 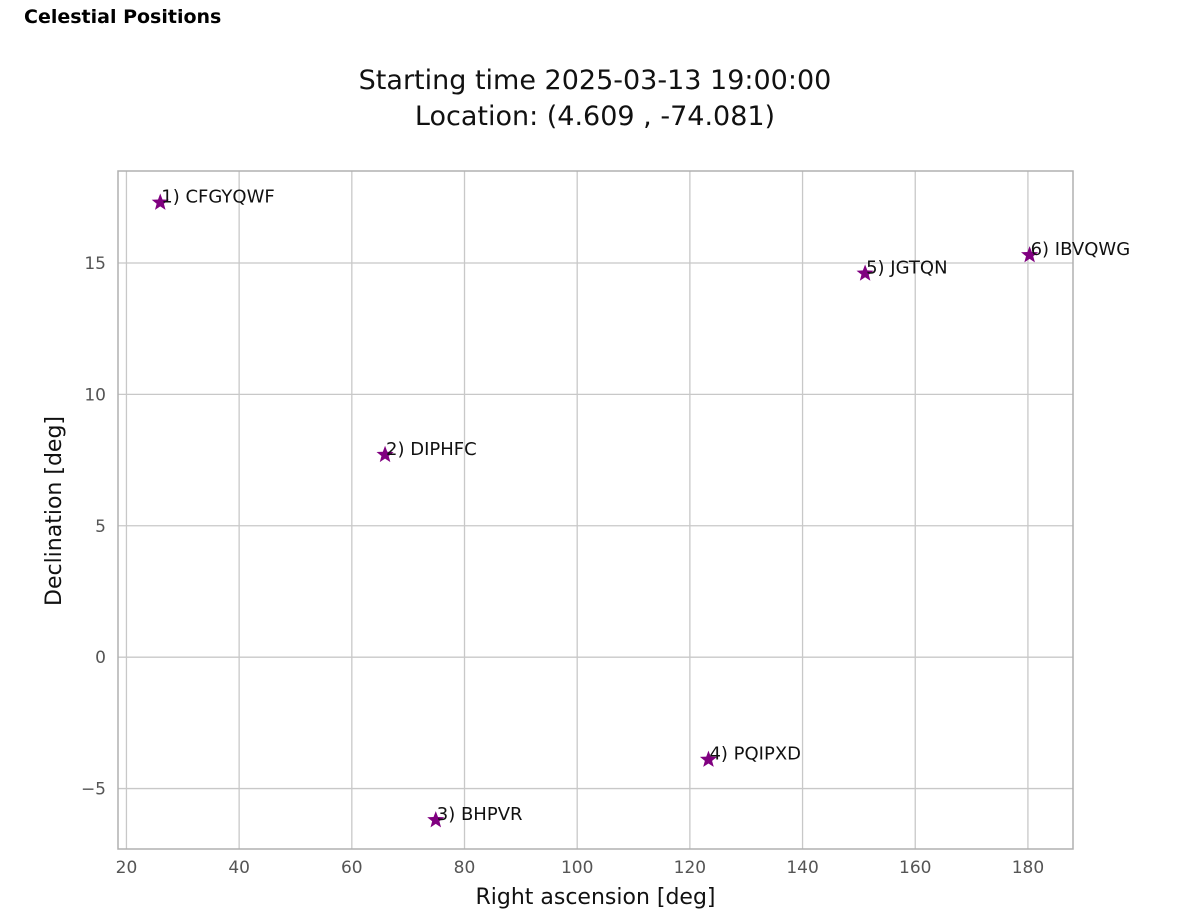 I want to click on y-tick-label: 5, so click(x=100, y=527).